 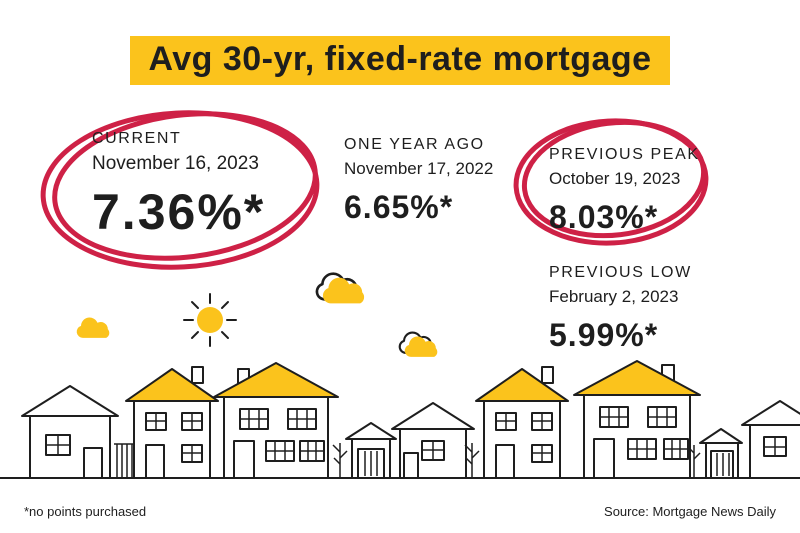 I want to click on page-title: Avg 30-yr, fixed-rate mortgage, so click(x=400, y=60).